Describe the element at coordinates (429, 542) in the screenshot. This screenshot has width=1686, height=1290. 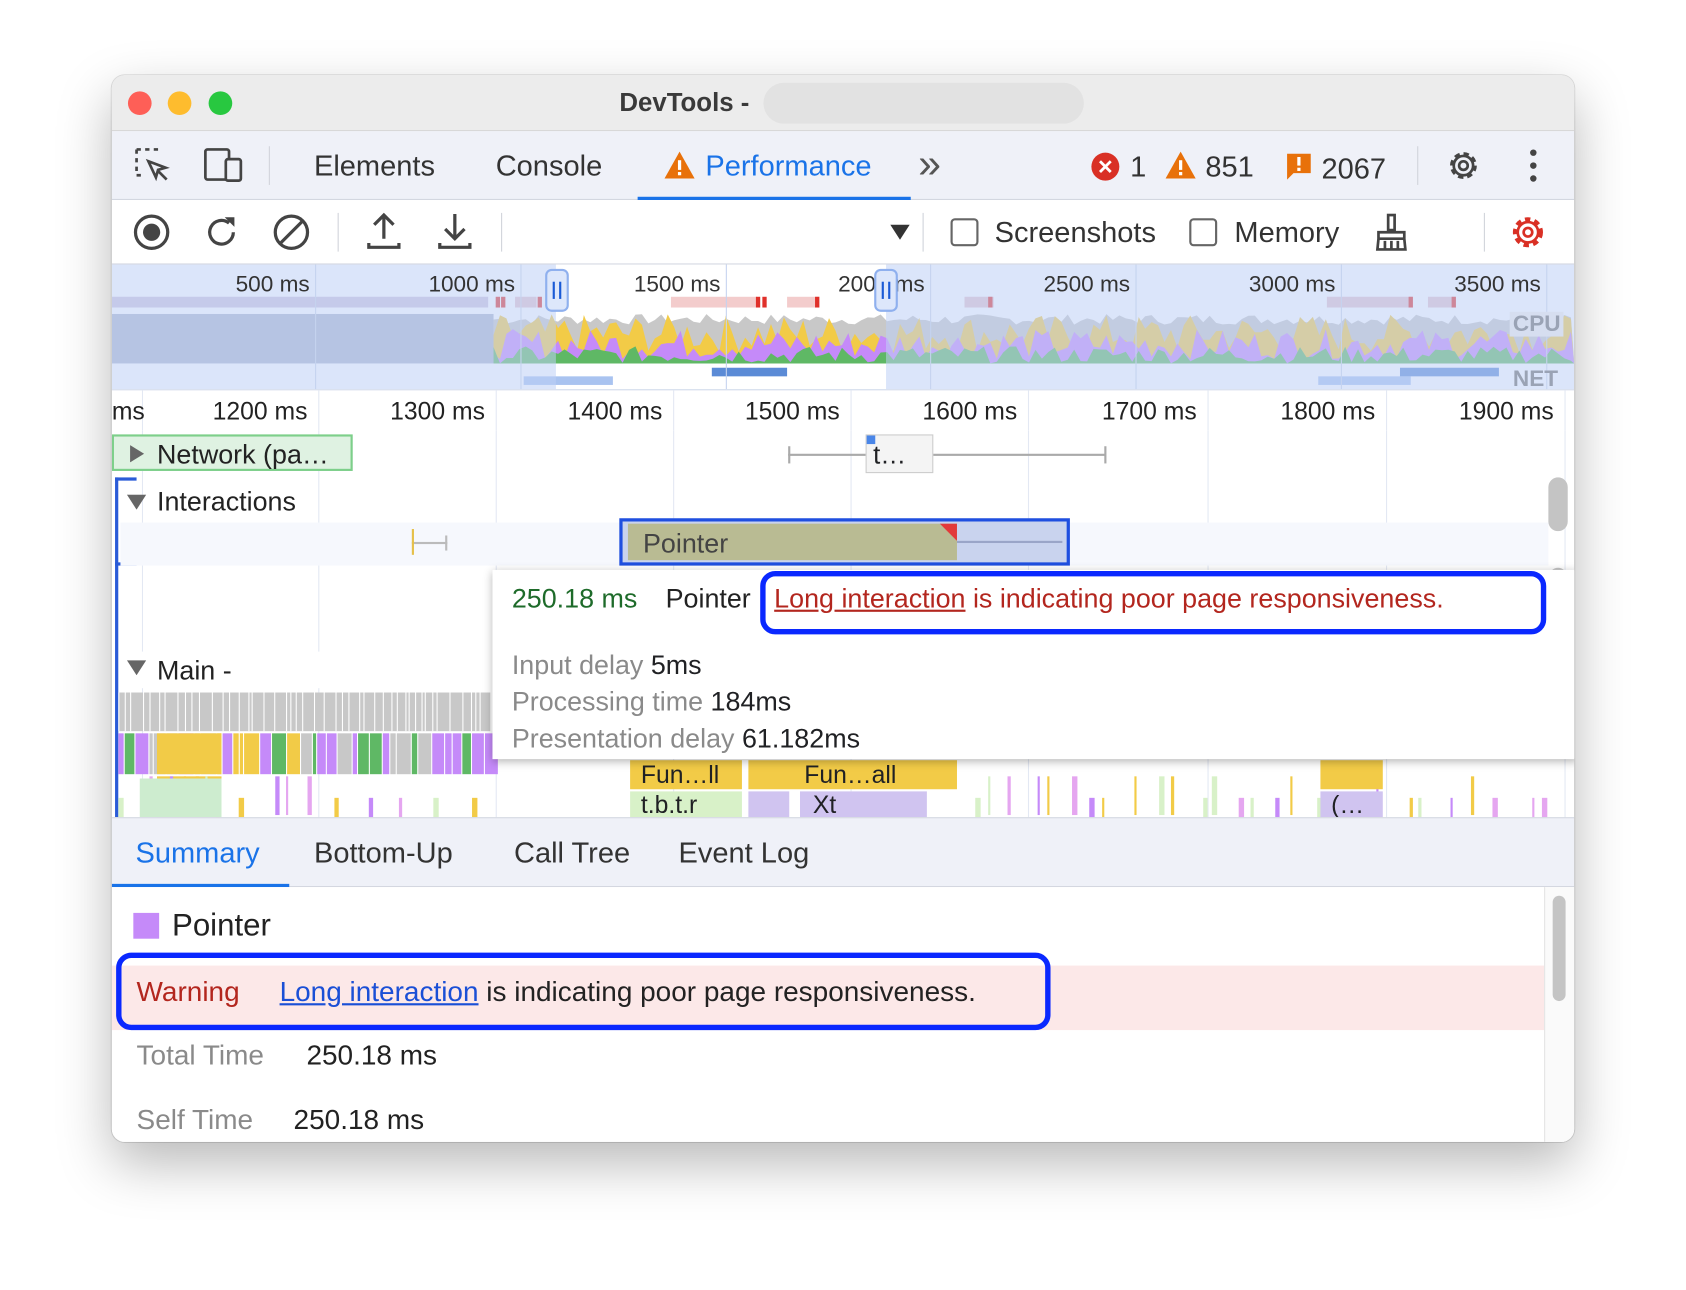
I see `short-interaction-whisker` at that location.